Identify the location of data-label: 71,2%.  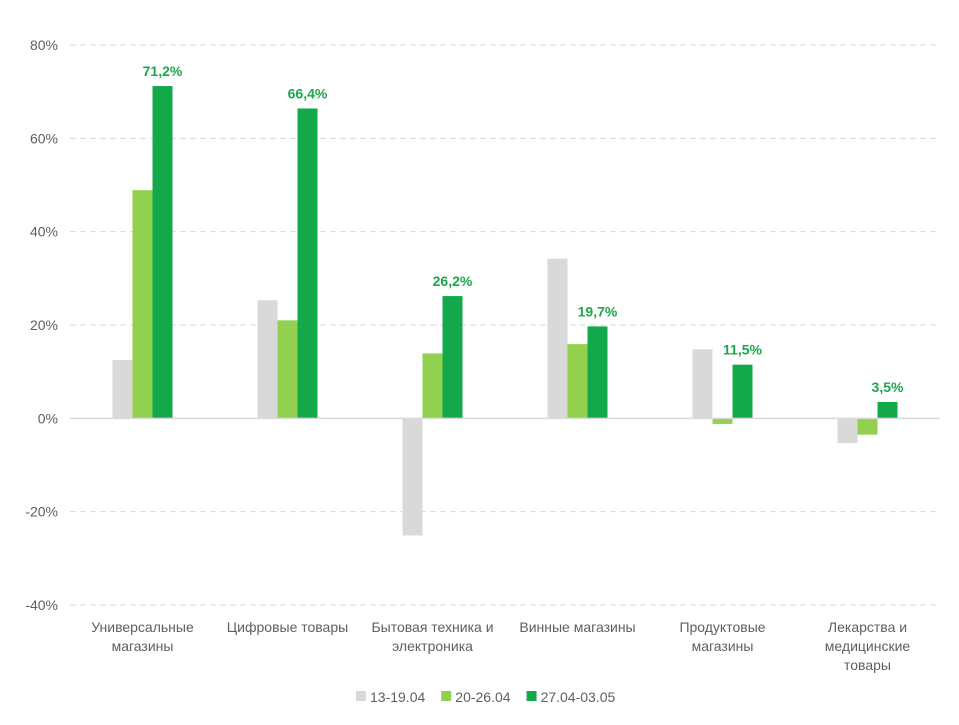
(163, 71).